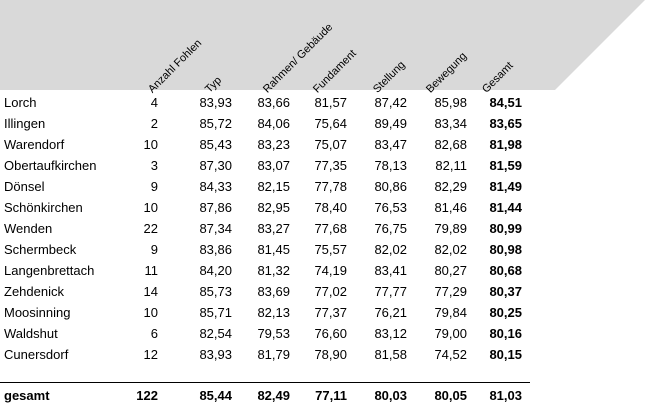 This screenshot has width=645, height=406. I want to click on total-typ: 85,44, so click(215, 395).